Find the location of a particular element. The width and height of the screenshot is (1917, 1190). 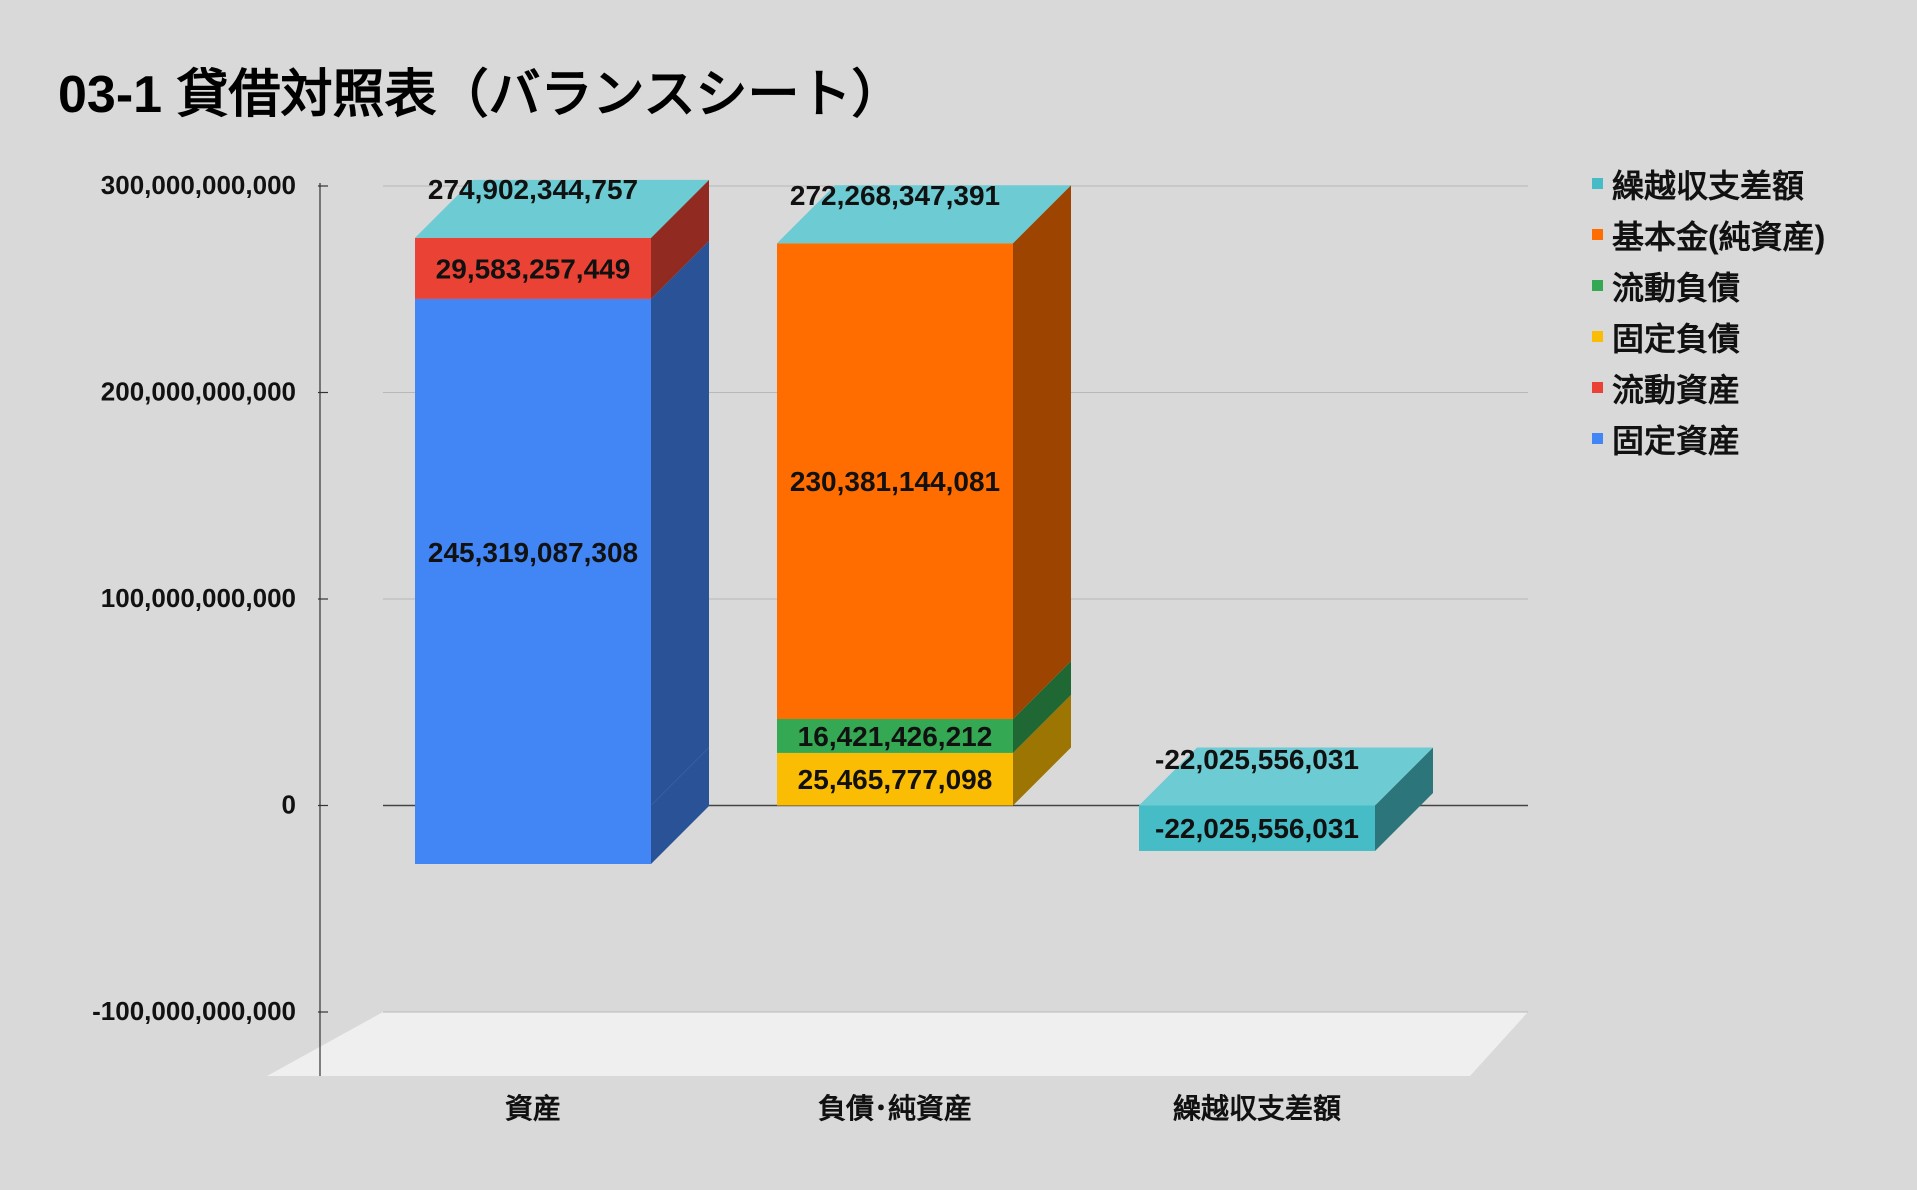

chart-title: 03-1 貸借対照表（バランスシート） is located at coordinates (480, 95).